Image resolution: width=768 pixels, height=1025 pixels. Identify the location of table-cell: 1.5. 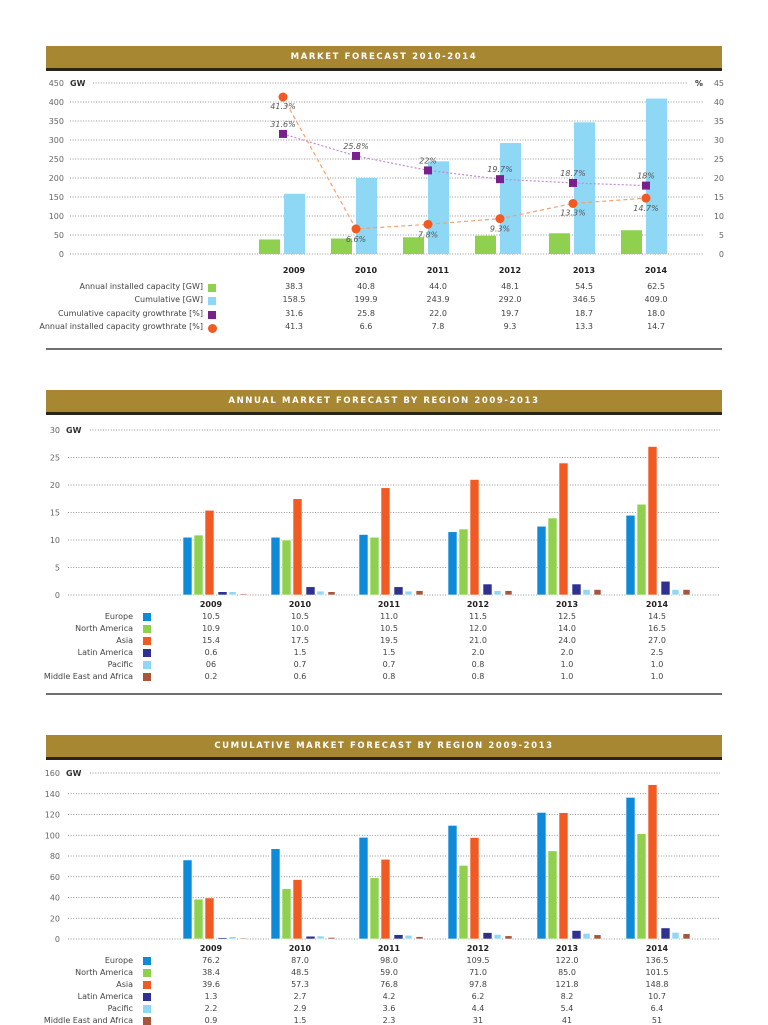
(300, 1020).